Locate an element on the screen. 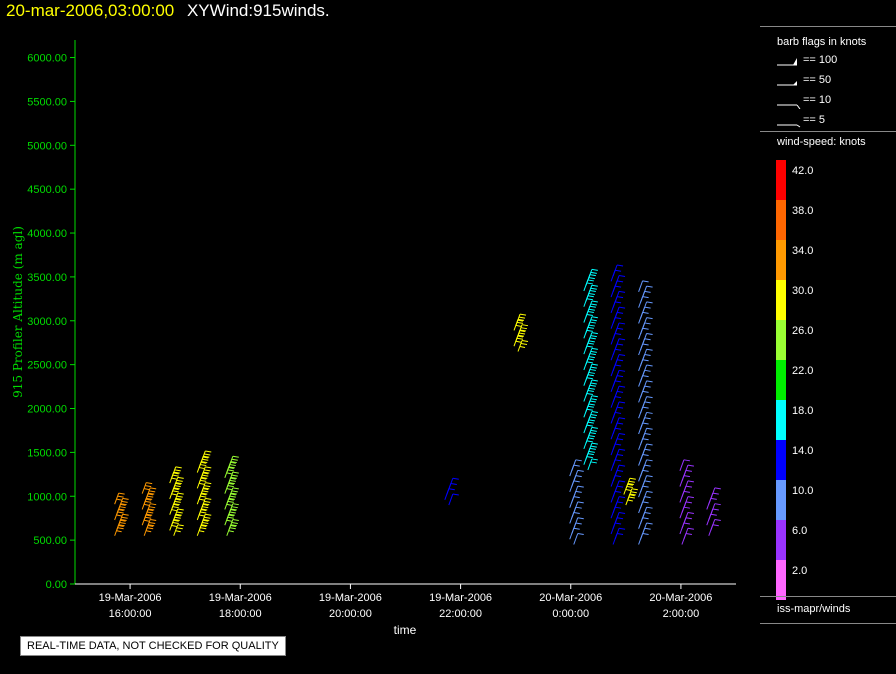 Image resolution: width=896 pixels, height=674 pixels. colorbar-swatch is located at coordinates (781, 500).